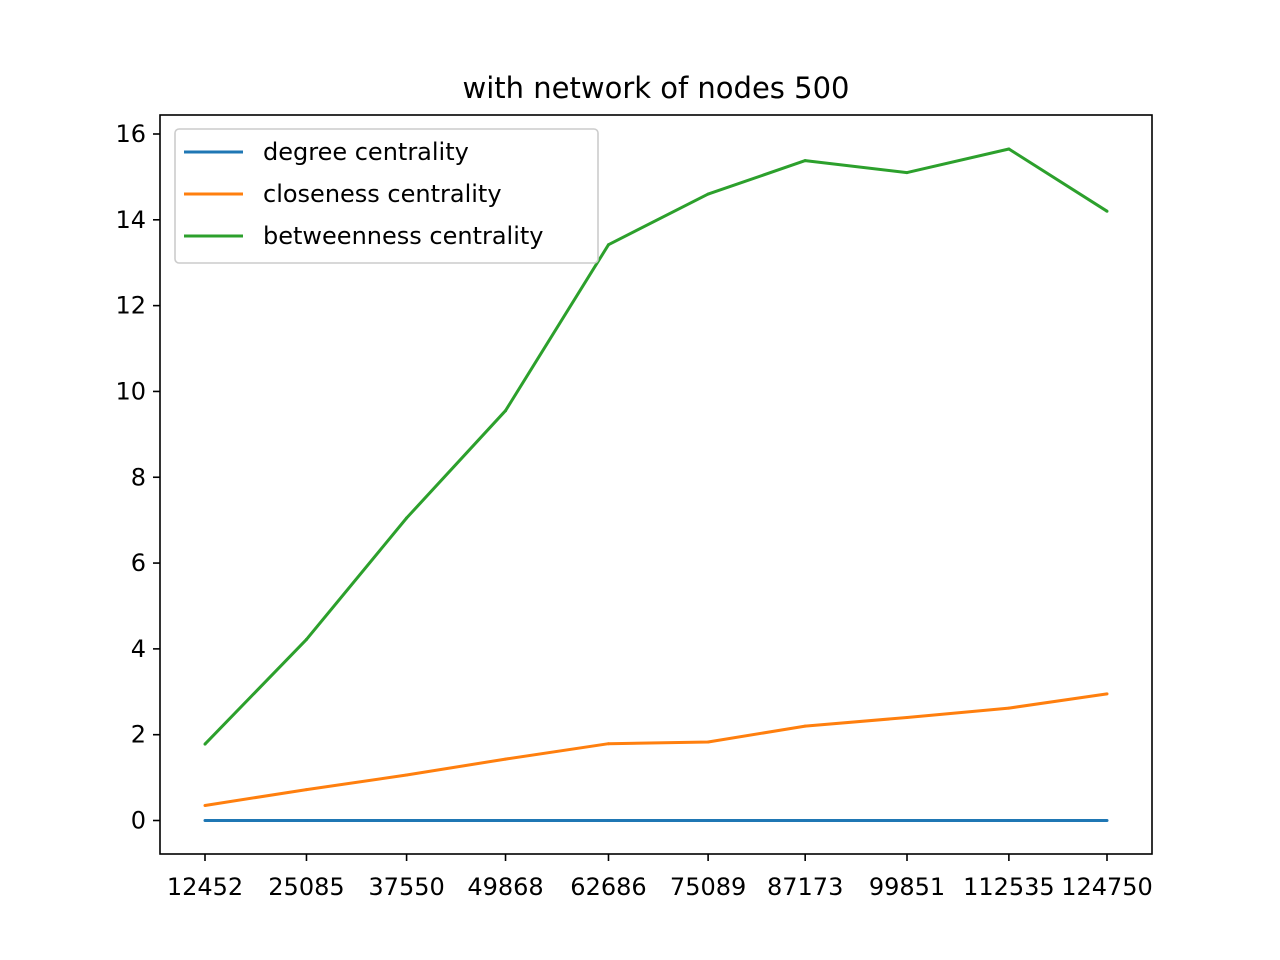 The image size is (1280, 960). I want to click on legend-label: closeness centrality, so click(382, 194).